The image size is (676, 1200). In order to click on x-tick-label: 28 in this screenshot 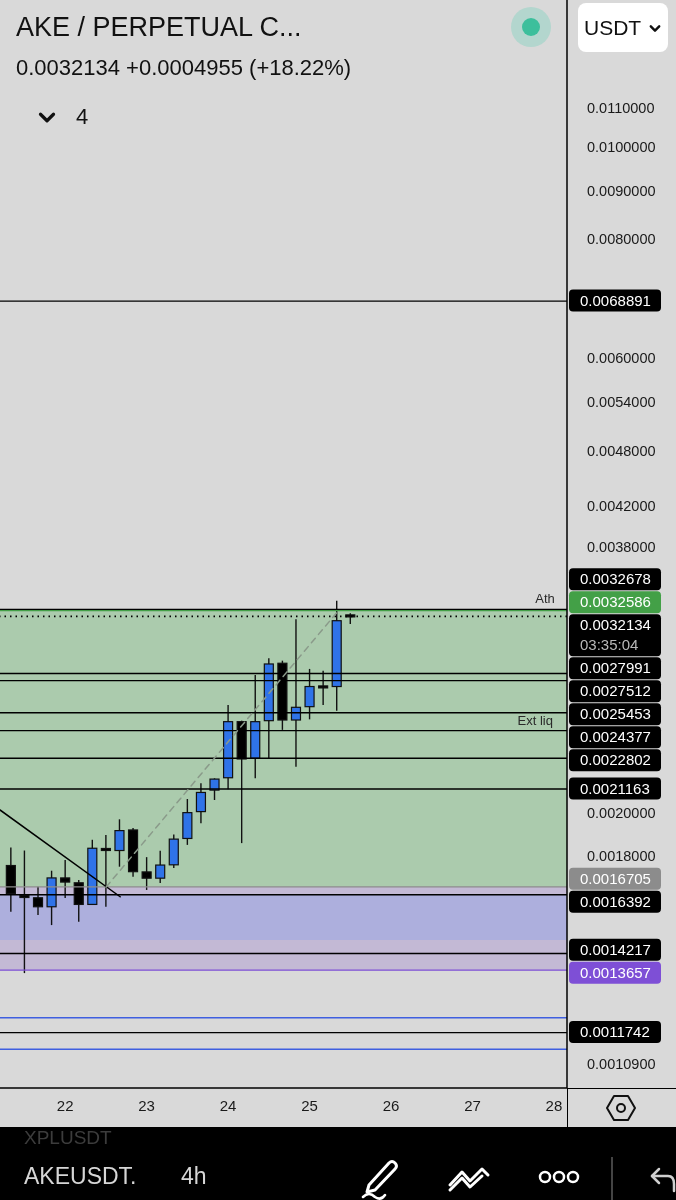, I will do `click(554, 1105)`.